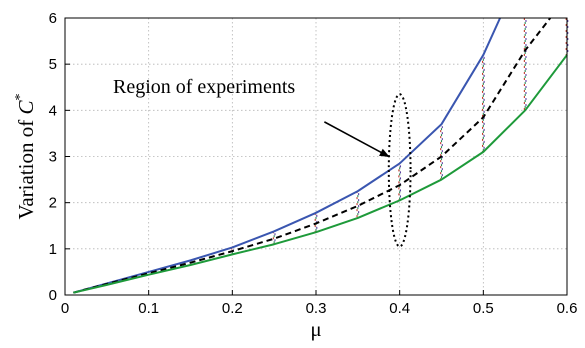  I want to click on annotation-arrow, so click(356, 139).